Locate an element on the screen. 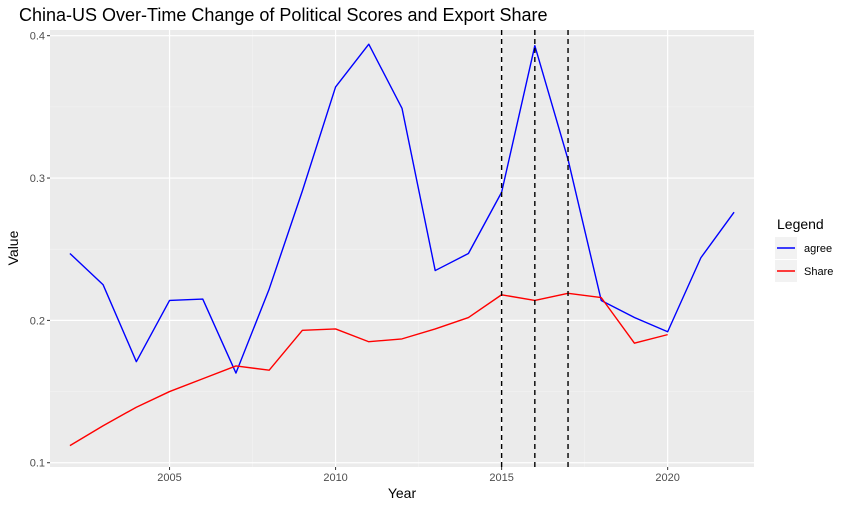  legend-label-agree: agree is located at coordinates (818, 249).